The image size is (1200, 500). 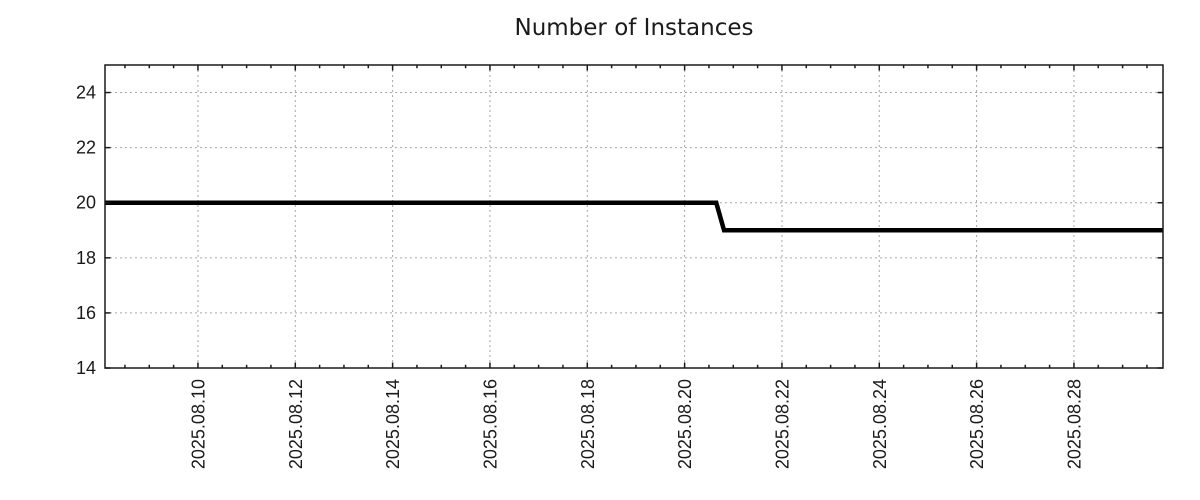 What do you see at coordinates (490, 424) in the screenshot?
I see `x-tick-label: 2025.08.16` at bounding box center [490, 424].